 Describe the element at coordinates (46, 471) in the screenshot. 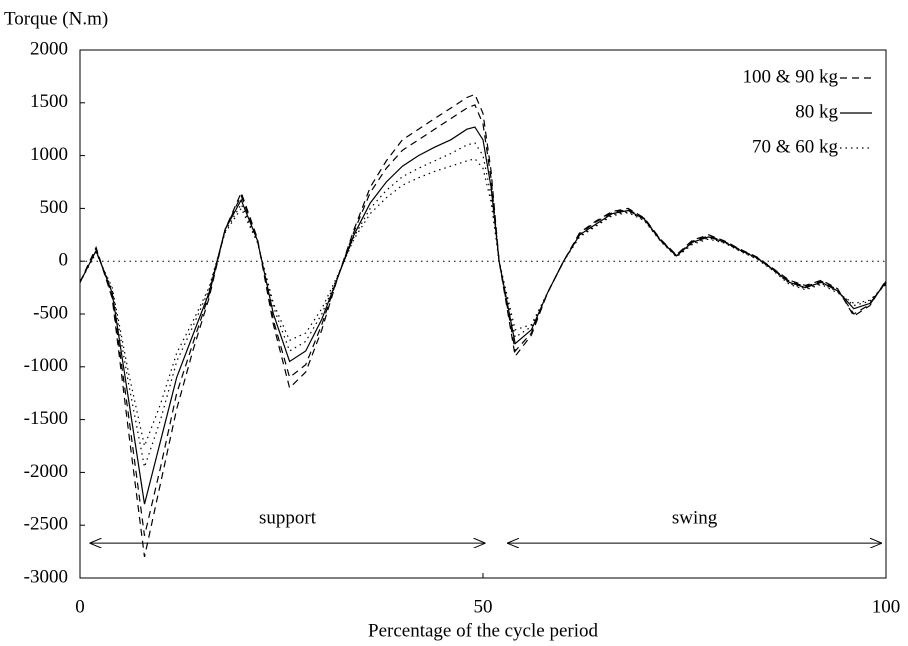

I see `y-tick-label: -2000` at that location.